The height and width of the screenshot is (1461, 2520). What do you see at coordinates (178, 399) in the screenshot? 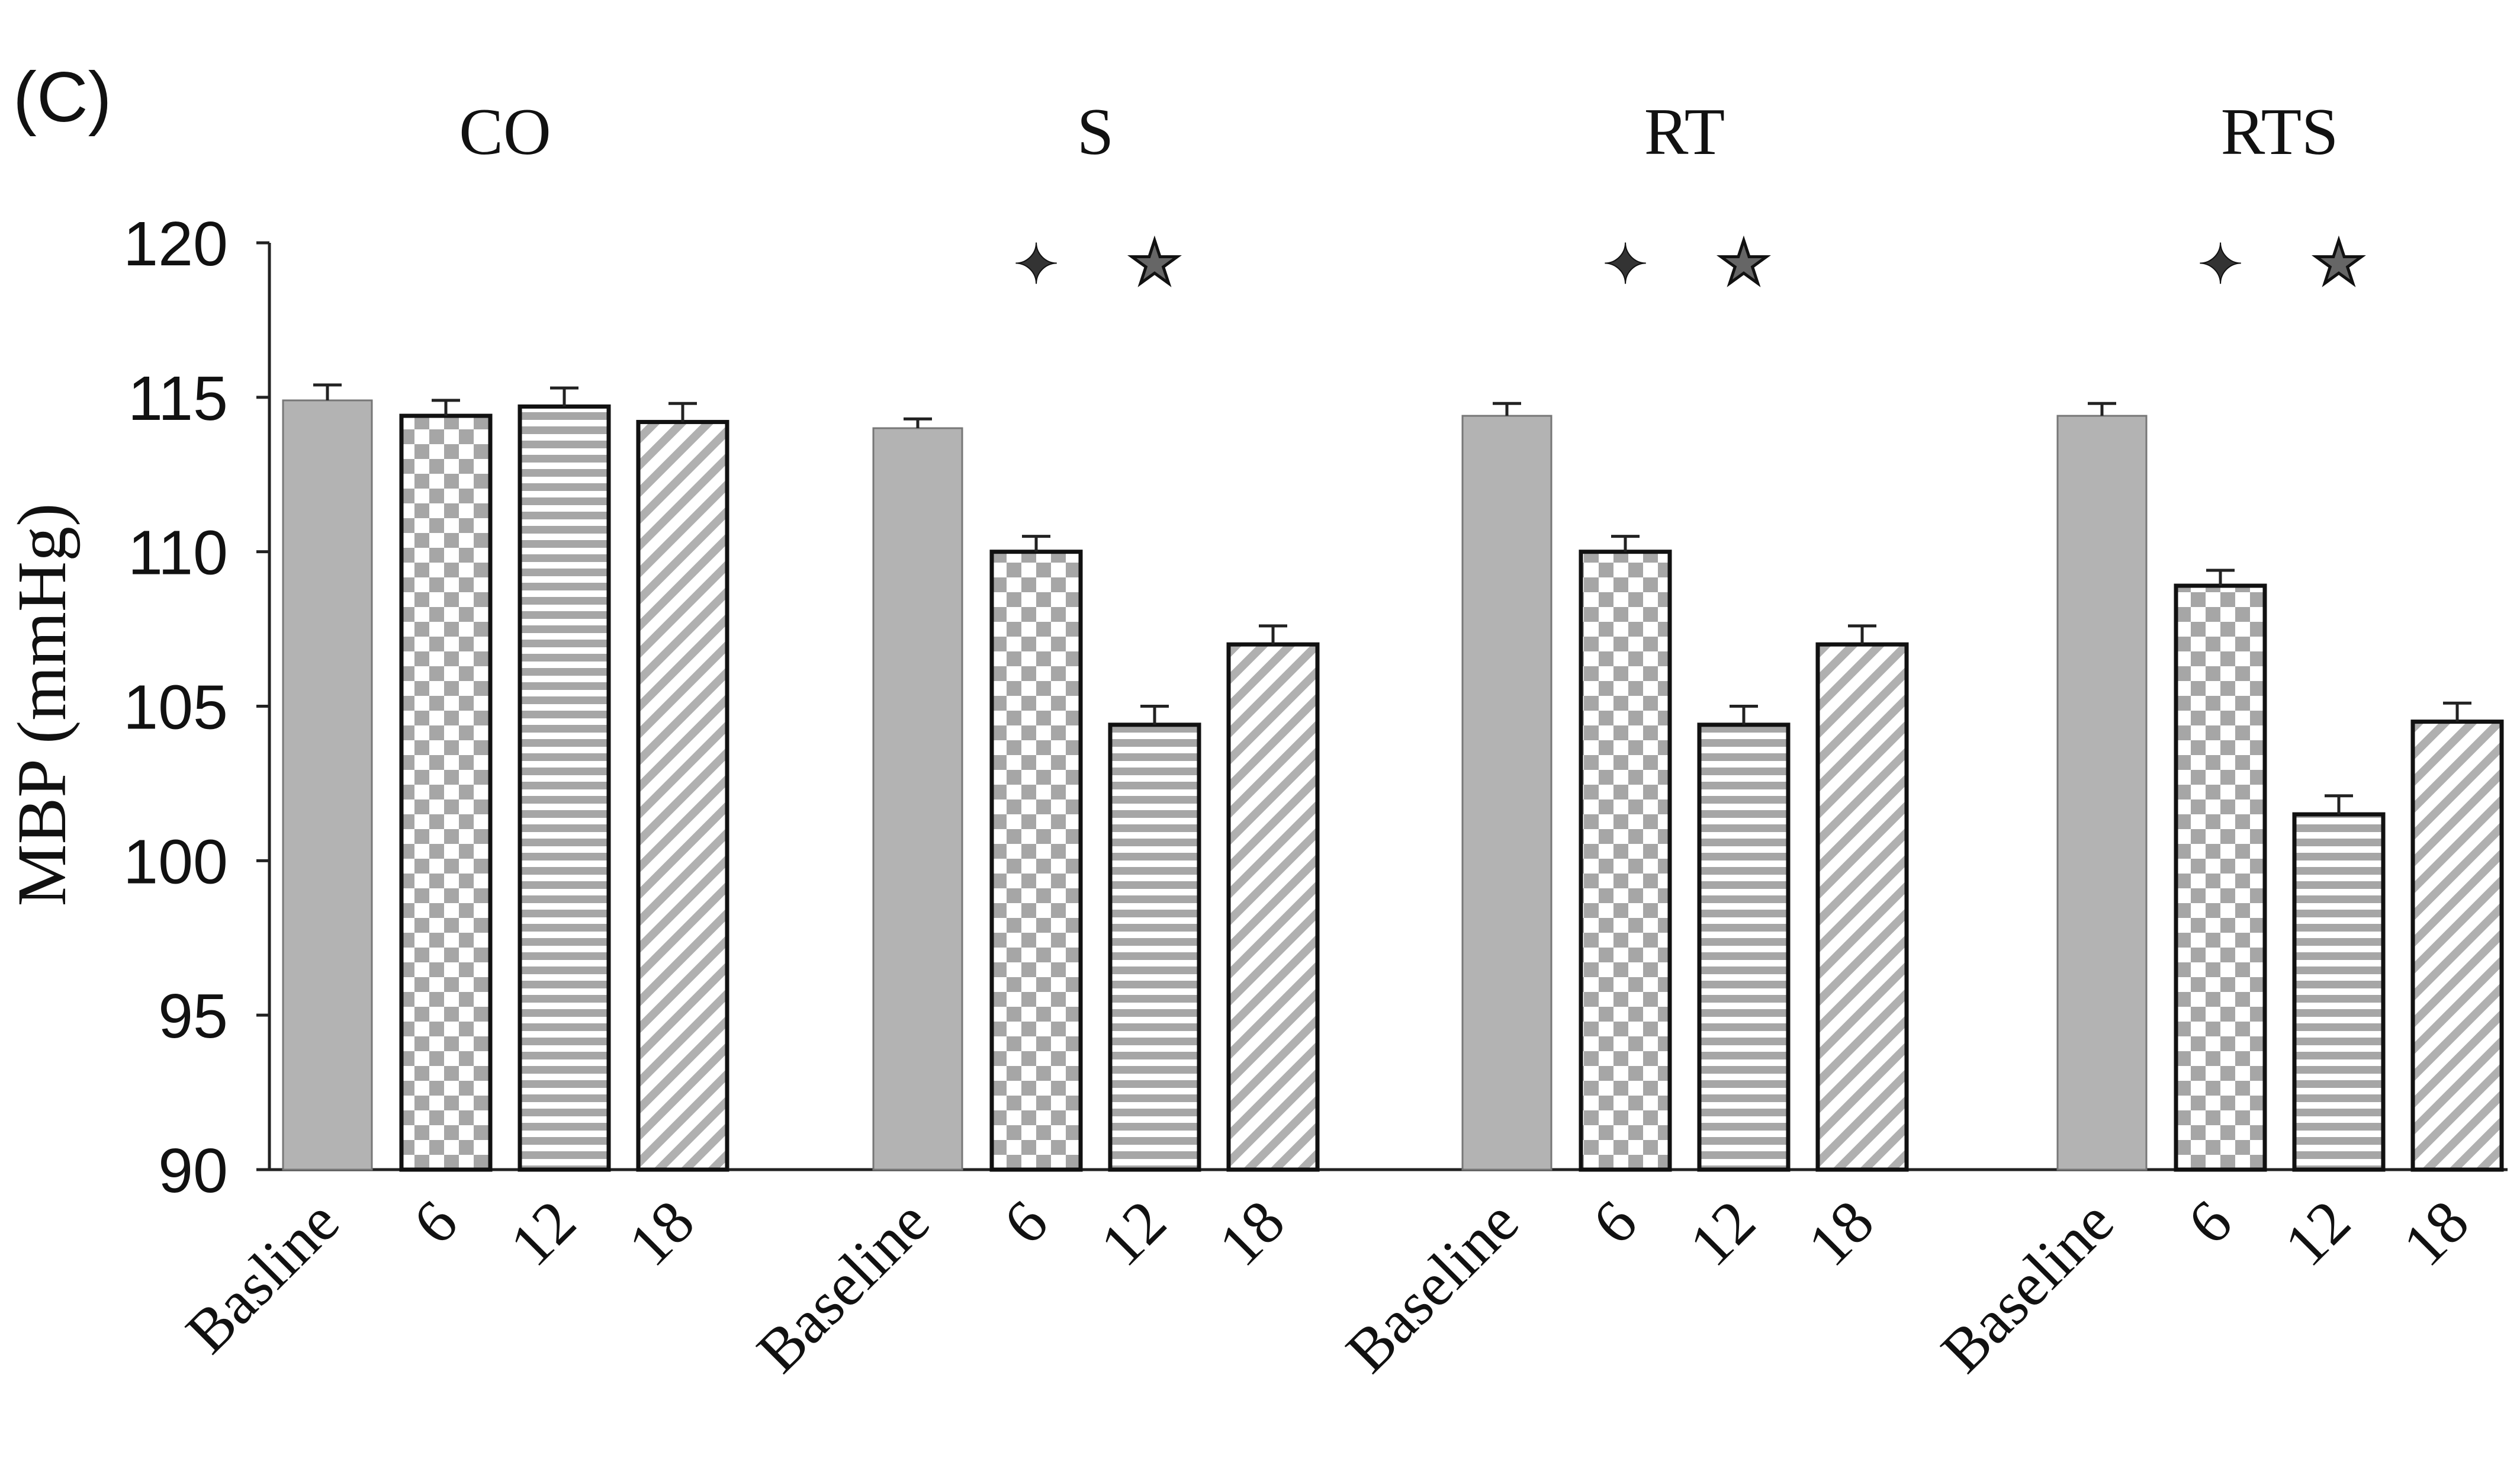
I see `y-tick-label: 115` at bounding box center [178, 399].